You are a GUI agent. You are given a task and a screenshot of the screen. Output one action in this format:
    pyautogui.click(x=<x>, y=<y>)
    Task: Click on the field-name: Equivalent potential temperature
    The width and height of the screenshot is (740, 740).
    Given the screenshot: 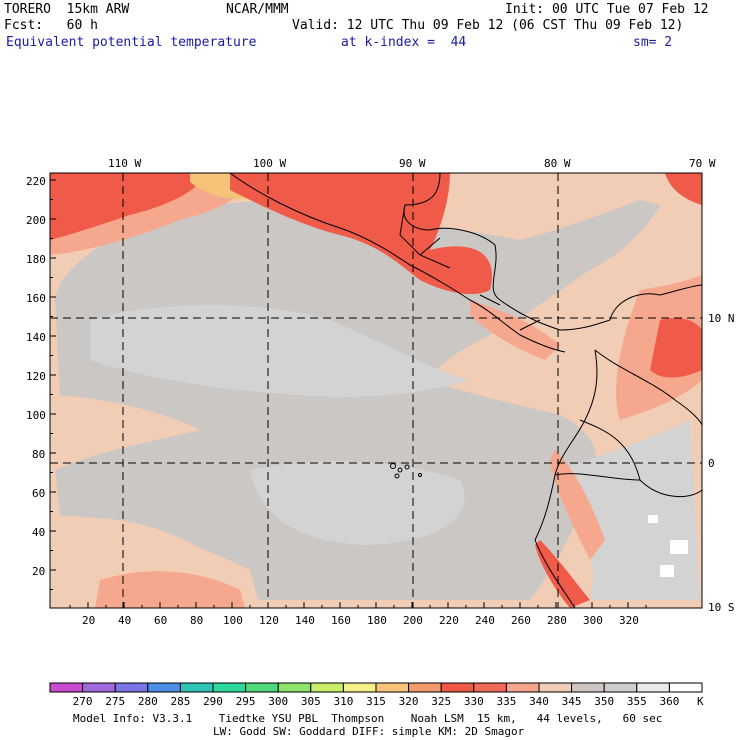 What is the action you would take?
    pyautogui.click(x=131, y=42)
    